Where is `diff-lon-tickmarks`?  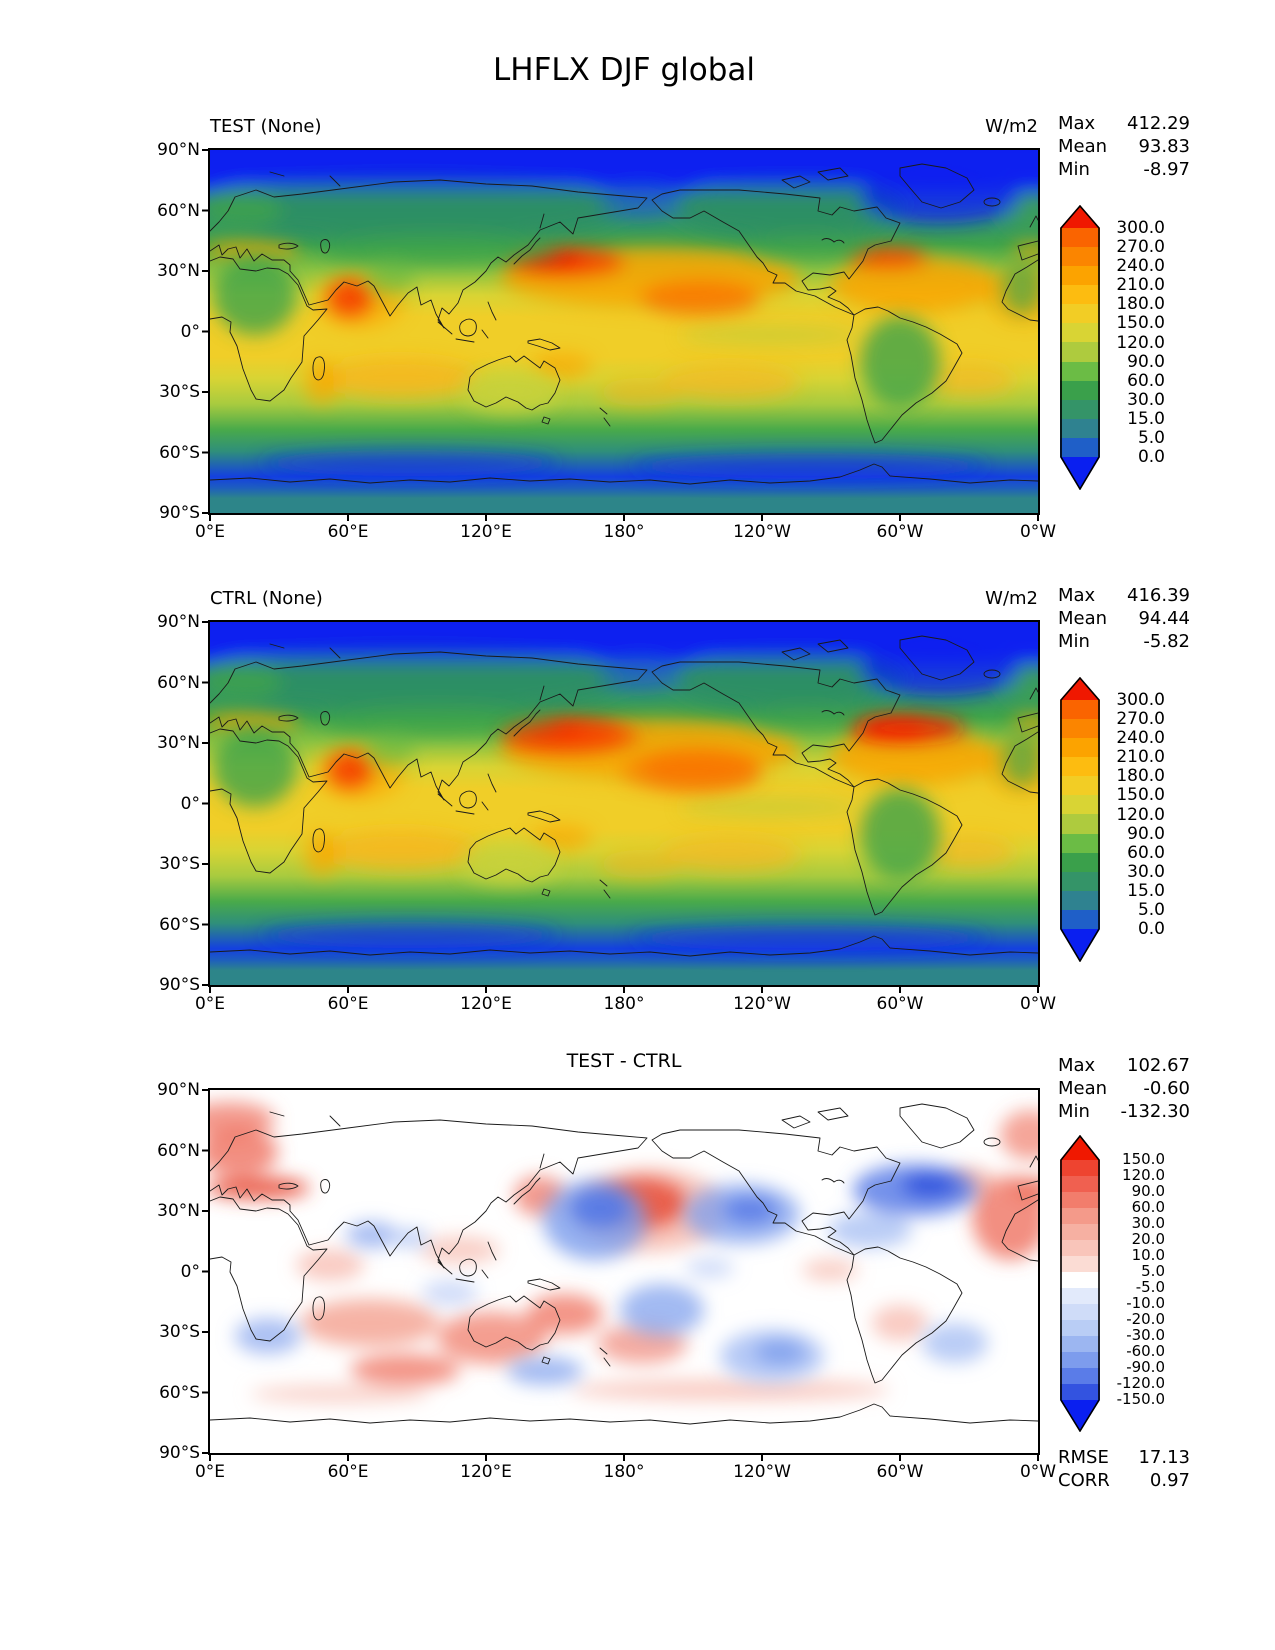 diff-lon-tickmarks is located at coordinates (624, 1458).